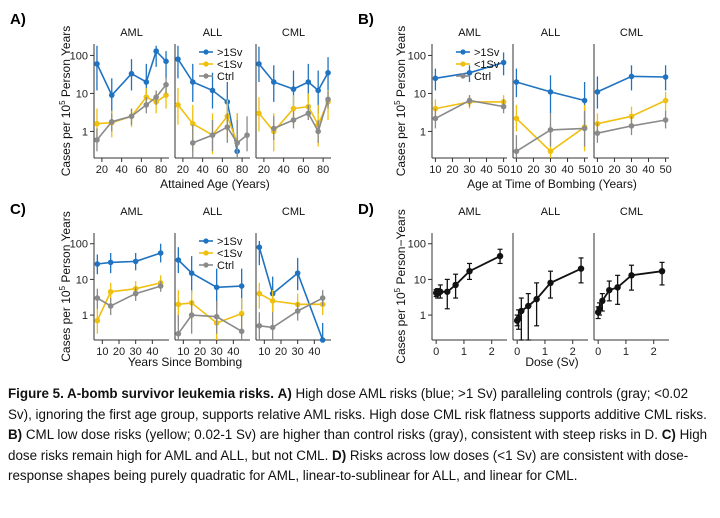 This screenshot has height=518, width=720. I want to click on facet-aml: AML 20 40 60 80, so click(131, 101).